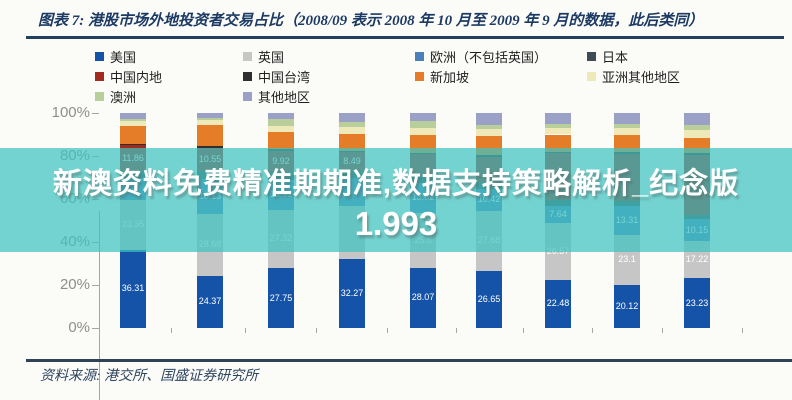  I want to click on legend-label: 中国台湾, so click(284, 77).